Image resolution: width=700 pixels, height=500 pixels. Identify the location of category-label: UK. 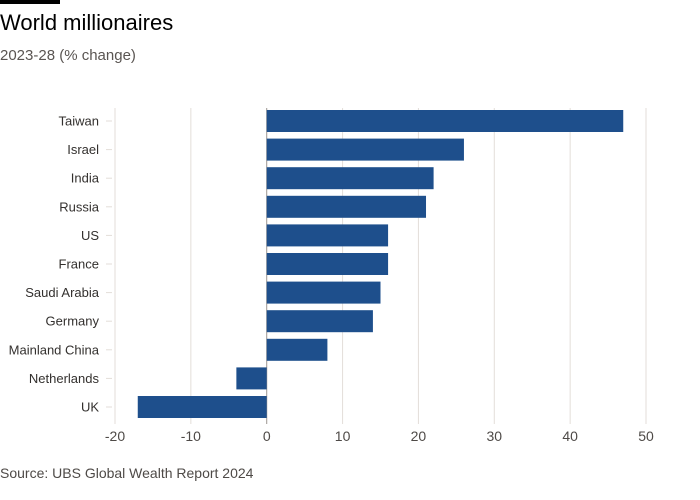
(90, 407).